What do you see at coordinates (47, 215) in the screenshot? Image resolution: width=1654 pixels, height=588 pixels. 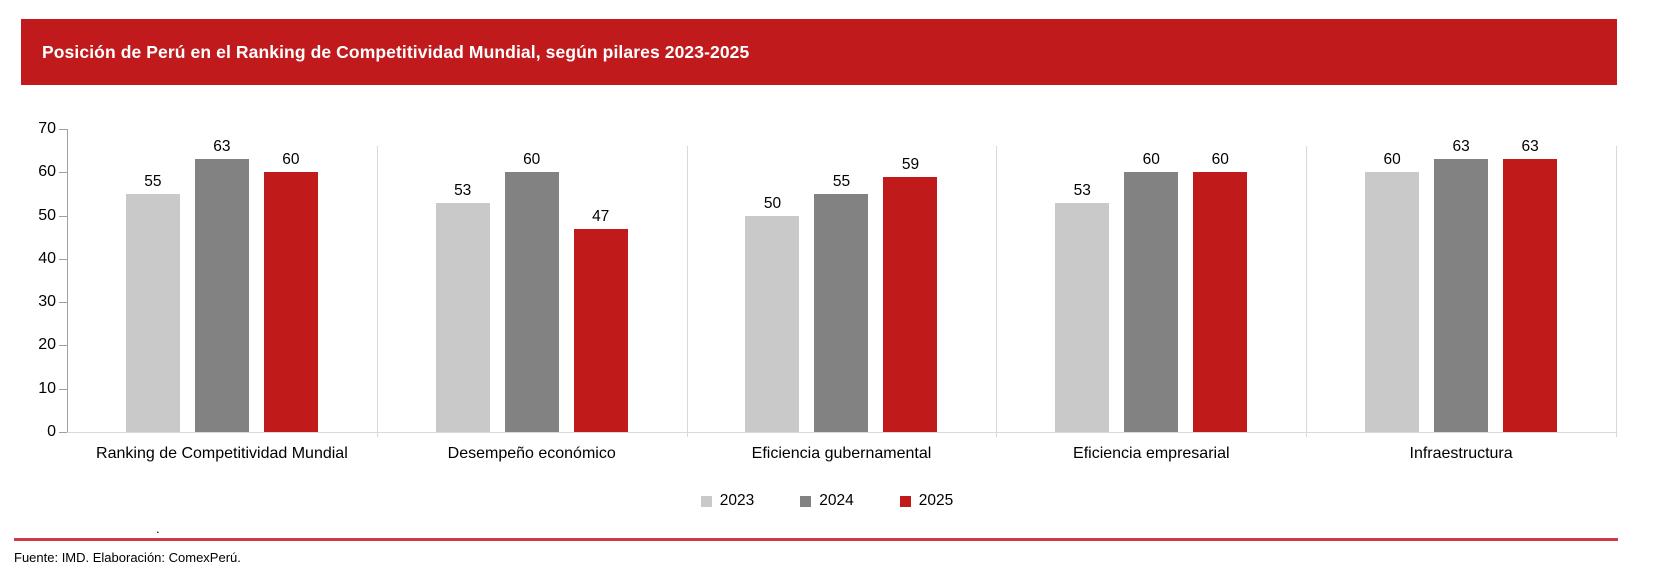 I see `y-tick-label: 50` at bounding box center [47, 215].